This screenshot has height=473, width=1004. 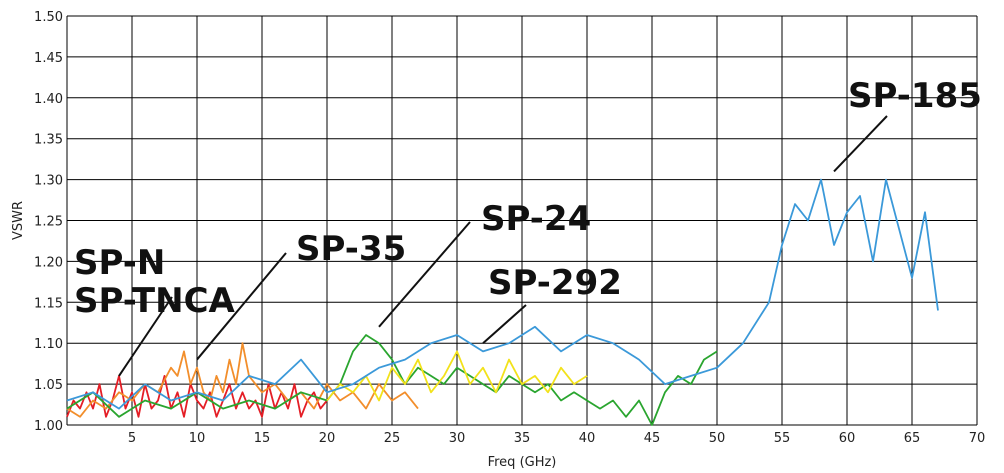 What do you see at coordinates (847, 438) in the screenshot?
I see `x-tick-label: 60` at bounding box center [847, 438].